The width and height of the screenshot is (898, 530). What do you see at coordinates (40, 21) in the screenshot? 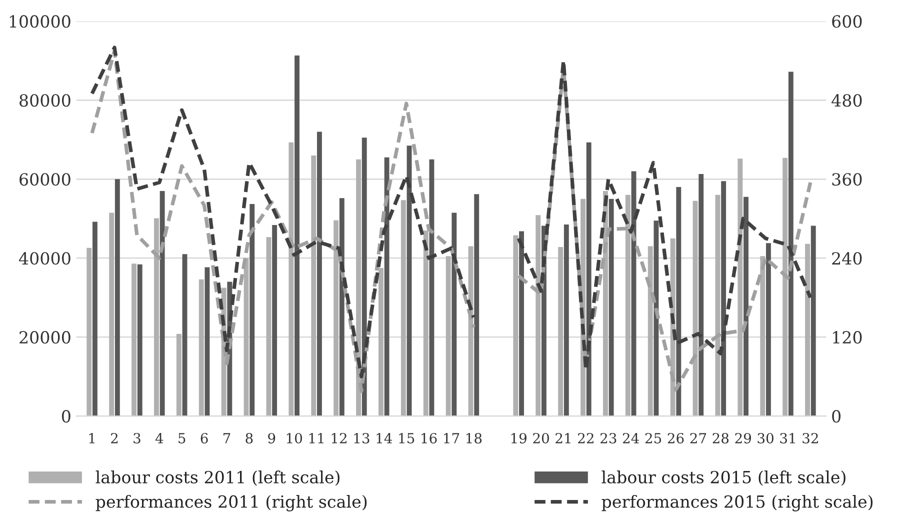
I see `y-tick-label: 100000` at bounding box center [40, 21].